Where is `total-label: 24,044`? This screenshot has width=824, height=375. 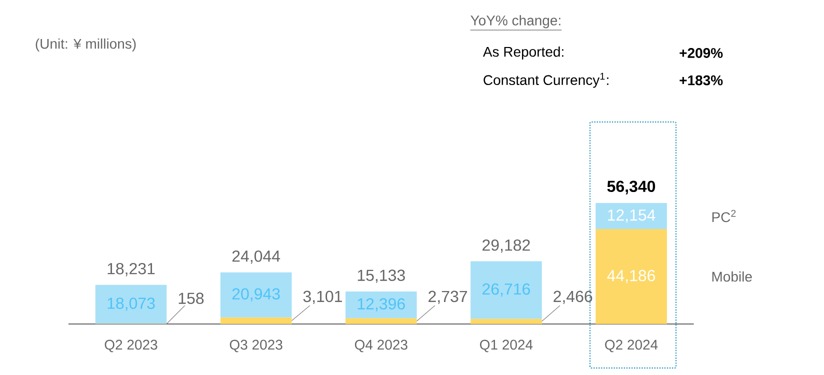 total-label: 24,044 is located at coordinates (256, 257).